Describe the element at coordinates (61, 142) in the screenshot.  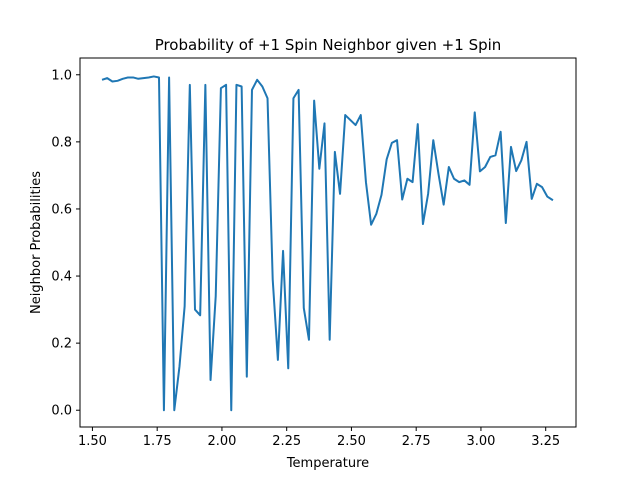
I see `y-tick-label: 0.8` at that location.